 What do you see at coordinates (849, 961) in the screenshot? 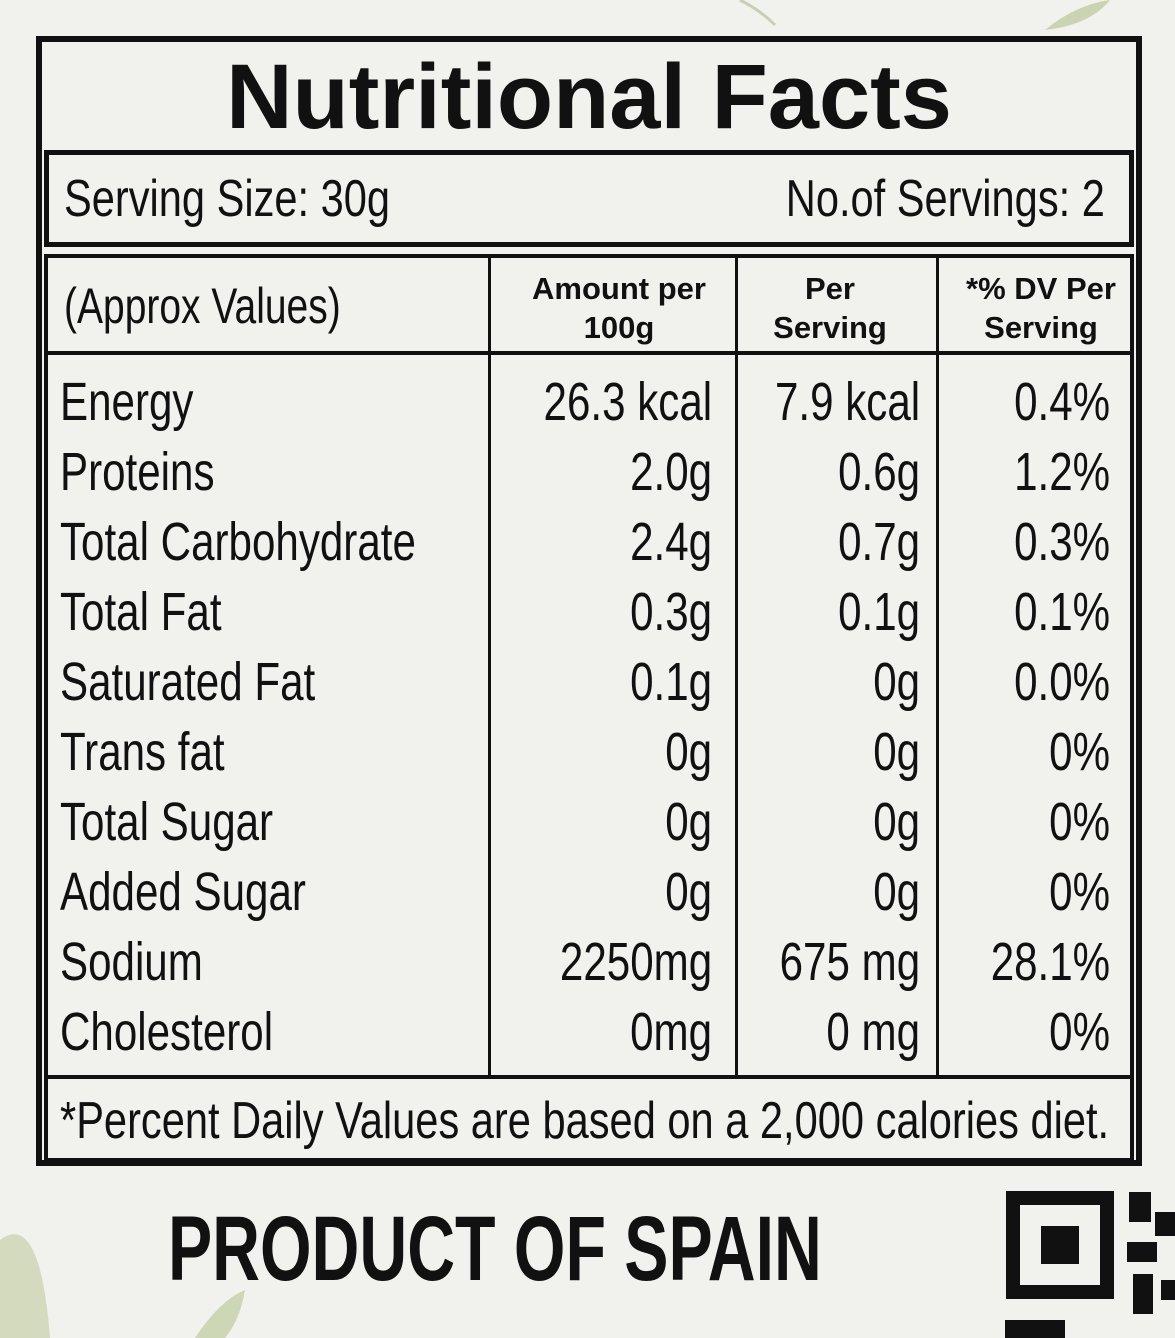
I see `nutrient-value: 675 mg` at bounding box center [849, 961].